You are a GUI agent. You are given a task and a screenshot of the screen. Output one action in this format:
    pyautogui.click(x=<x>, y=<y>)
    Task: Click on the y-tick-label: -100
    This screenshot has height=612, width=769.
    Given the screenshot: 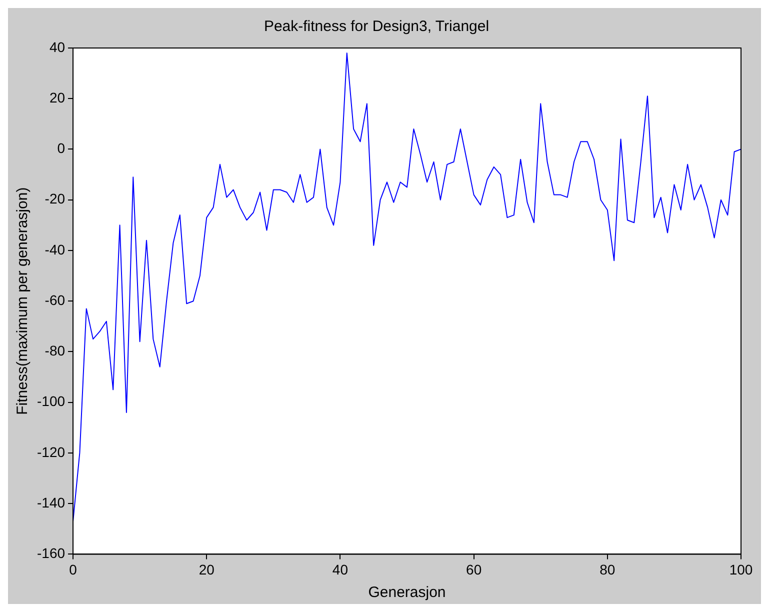 What is the action you would take?
    pyautogui.click(x=51, y=401)
    